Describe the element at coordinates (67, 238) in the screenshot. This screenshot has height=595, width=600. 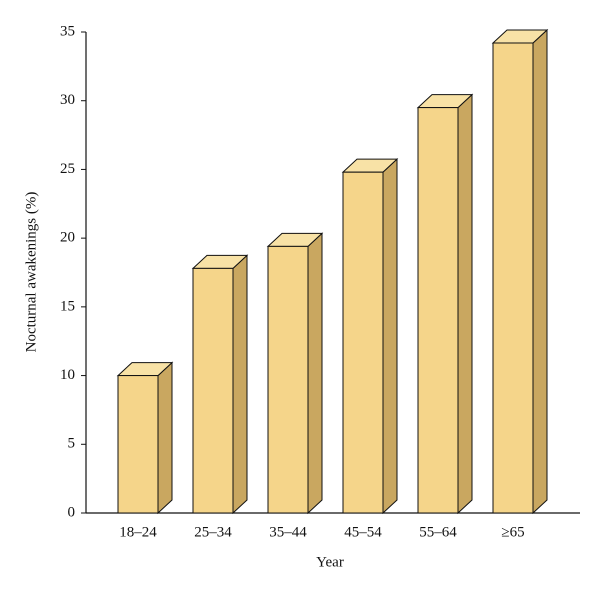
I see `y-tick-label: 20` at that location.